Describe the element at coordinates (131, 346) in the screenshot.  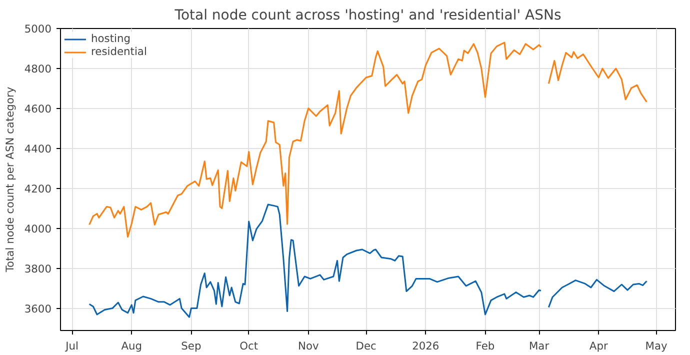
I see `x-tick-label: Aug` at that location.